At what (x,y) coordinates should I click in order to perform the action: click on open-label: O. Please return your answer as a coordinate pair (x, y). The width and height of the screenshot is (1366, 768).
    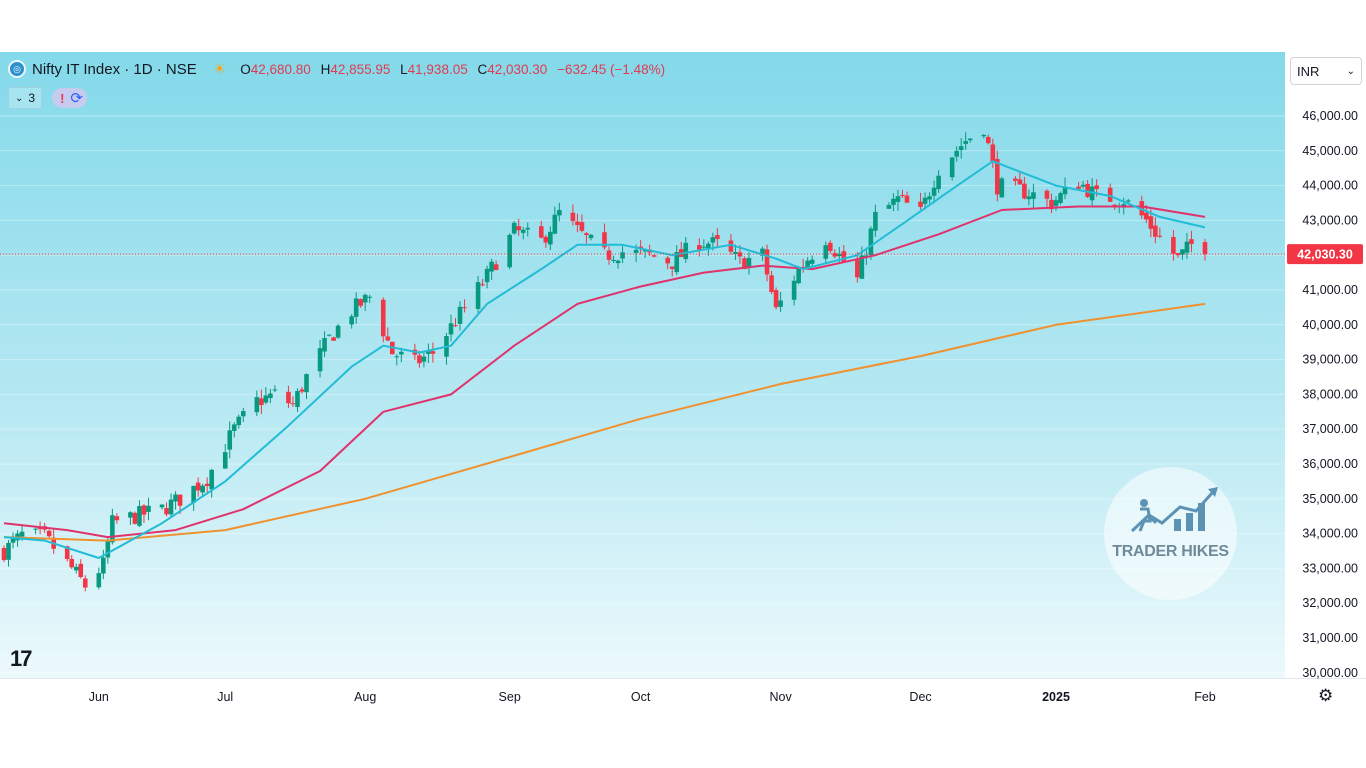
    Looking at the image, I should click on (245, 69).